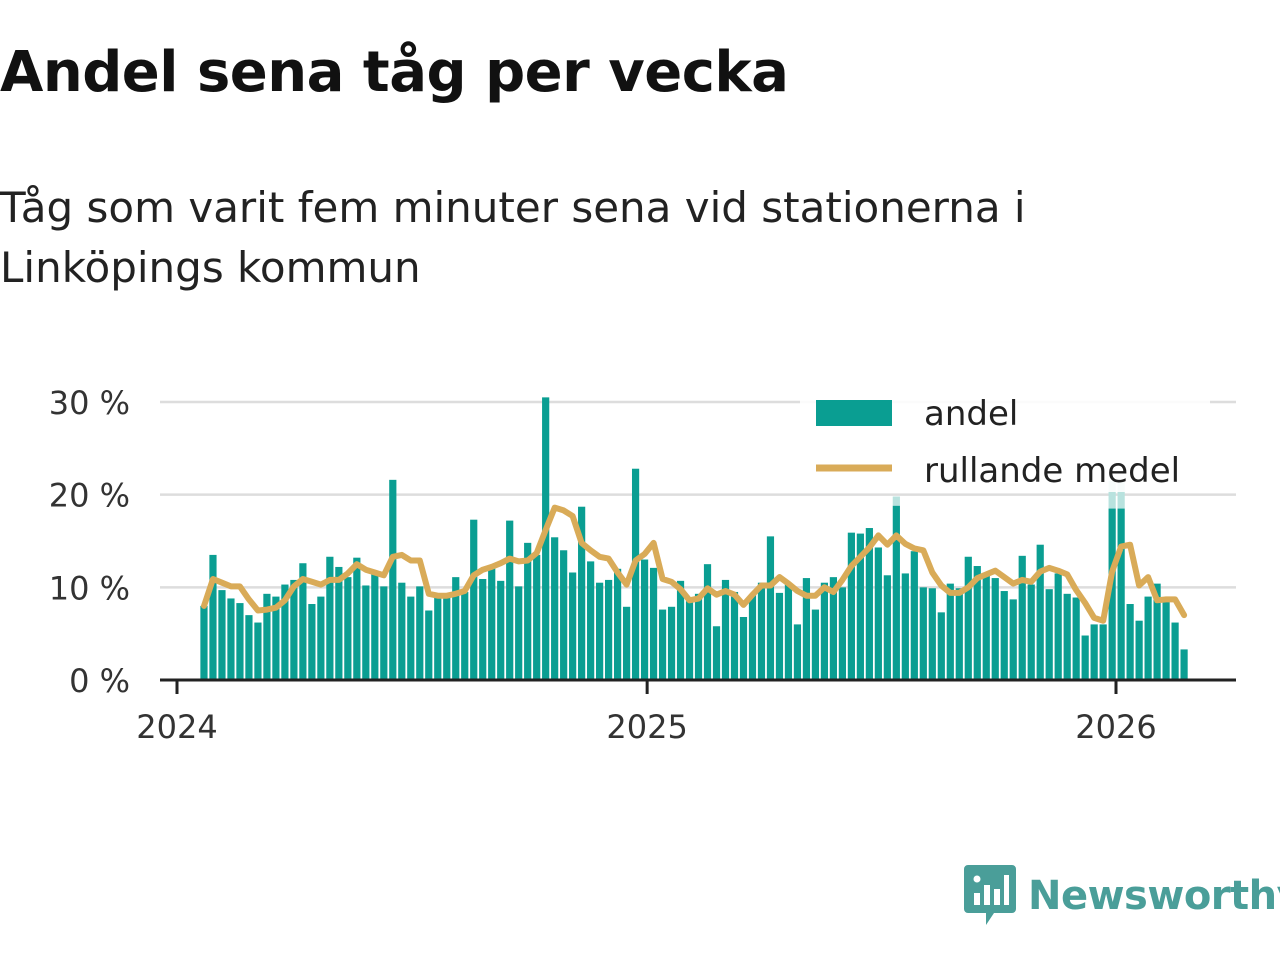 This screenshot has width=1280, height=960. I want to click on x-tick-label-2025: 2025, so click(646, 727).